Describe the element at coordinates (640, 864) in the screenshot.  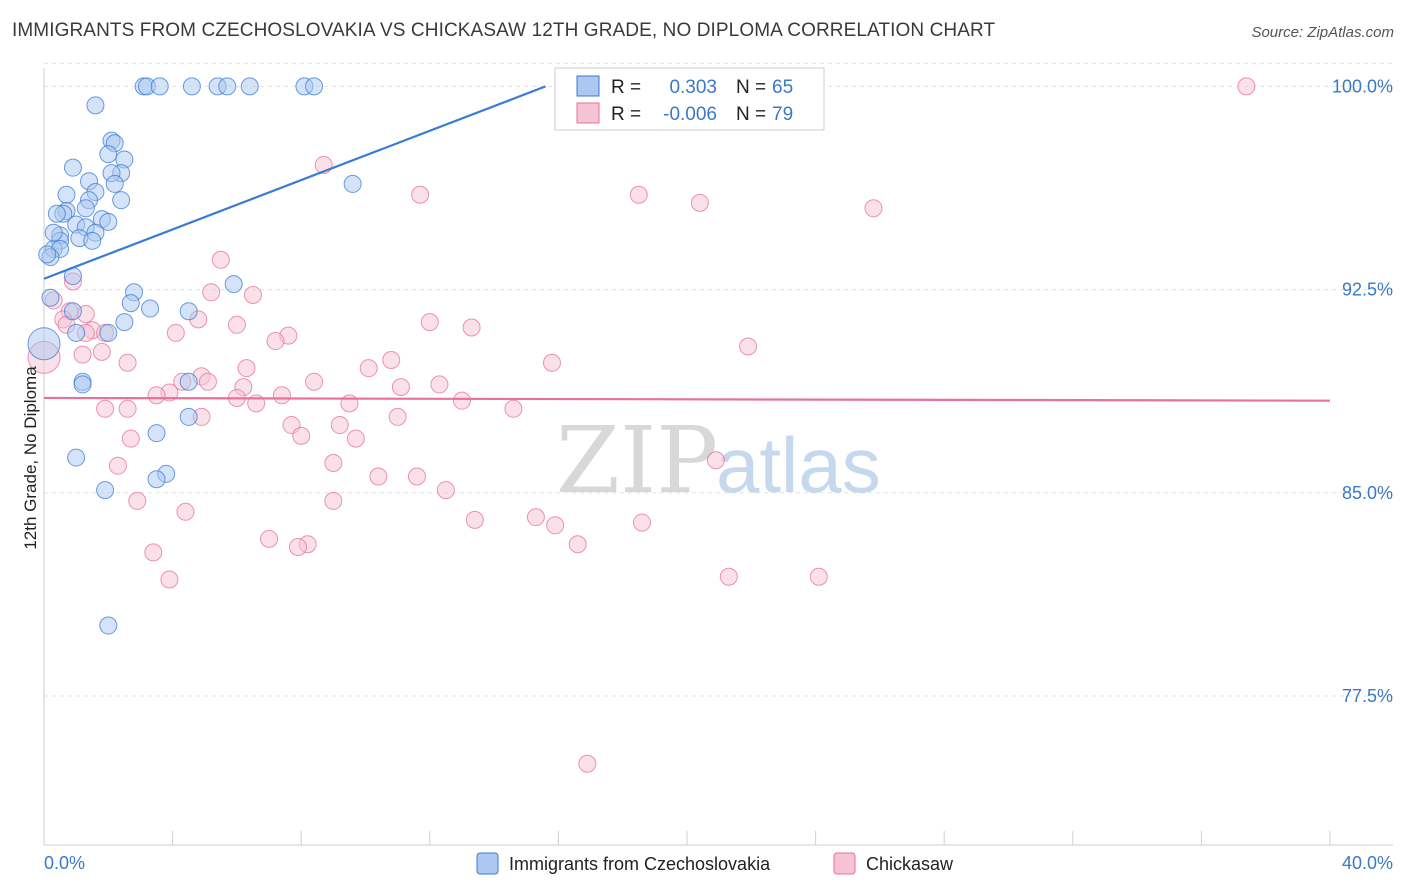
I see `series-legend-label-blue: Immigrants from Czechoslovakia` at that location.